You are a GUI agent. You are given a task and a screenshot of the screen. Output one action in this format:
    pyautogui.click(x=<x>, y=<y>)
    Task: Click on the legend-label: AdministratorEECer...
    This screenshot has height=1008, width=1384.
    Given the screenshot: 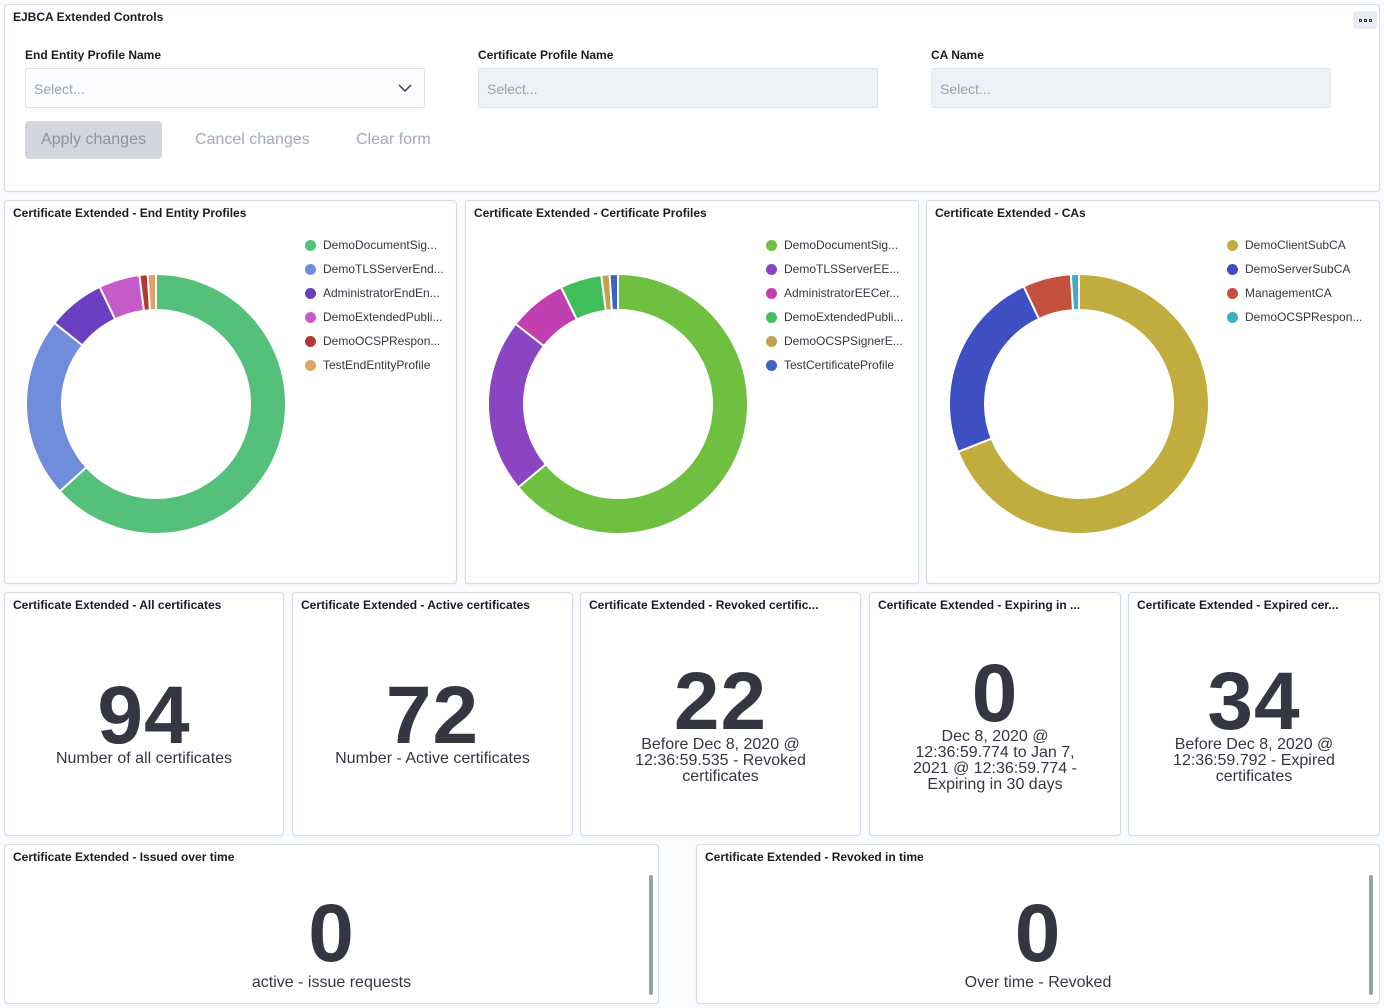 What is the action you would take?
    pyautogui.click(x=842, y=293)
    